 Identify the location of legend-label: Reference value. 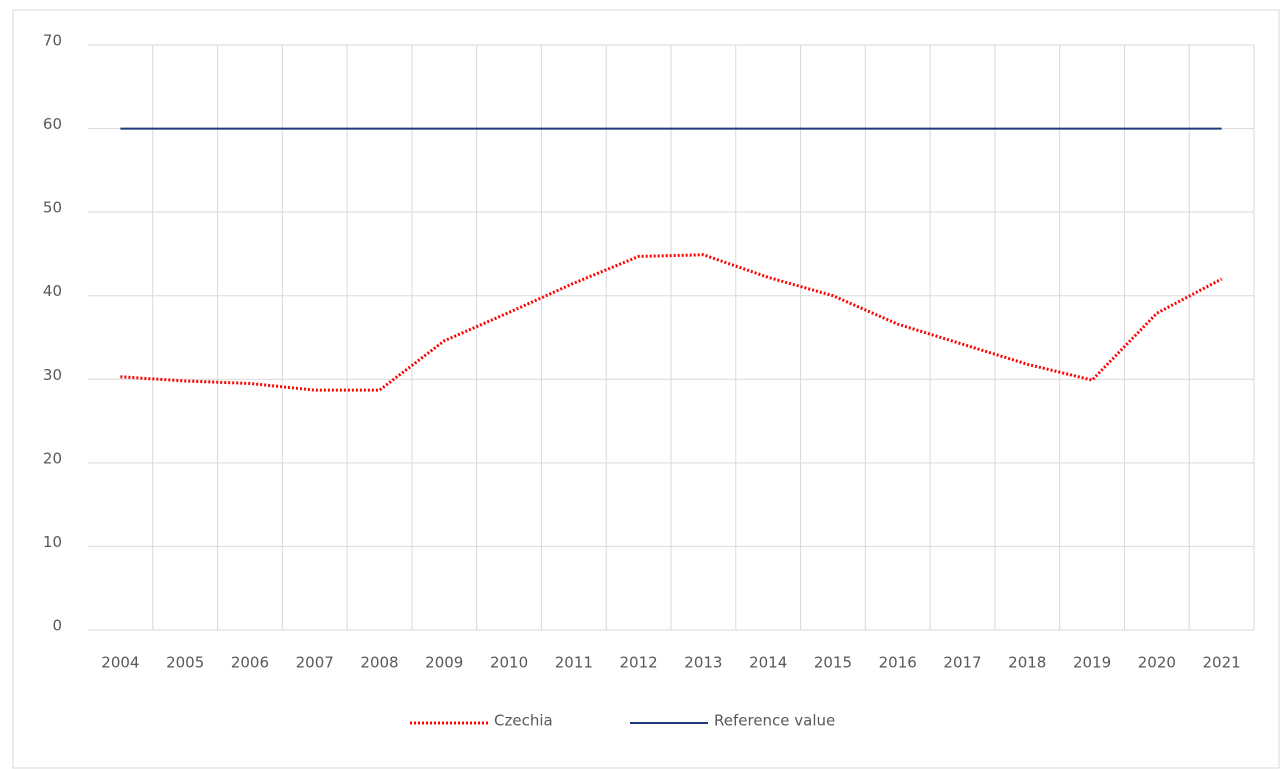
(774, 721).